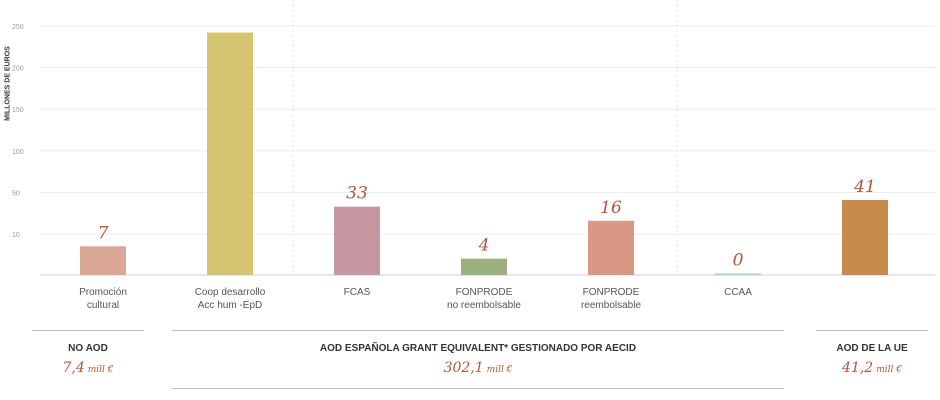  Describe the element at coordinates (18, 152) in the screenshot. I see `y-tick-label: 100` at that location.